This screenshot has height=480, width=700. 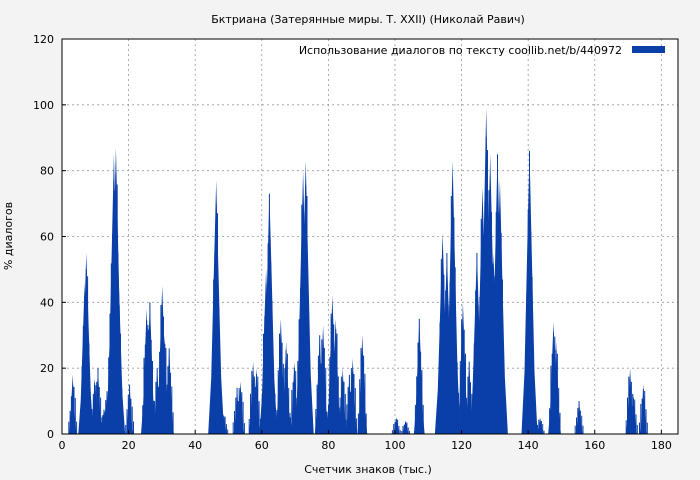 What do you see at coordinates (328, 445) in the screenshot?
I see `x-tick-label: 80` at bounding box center [328, 445].